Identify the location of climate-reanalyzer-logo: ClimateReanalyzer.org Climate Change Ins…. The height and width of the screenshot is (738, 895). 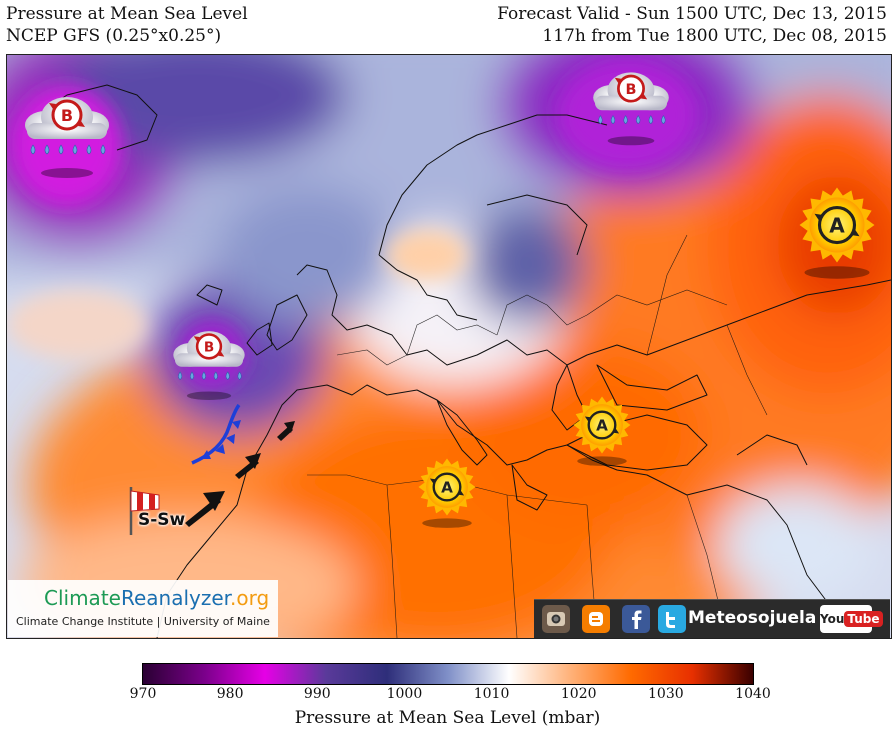
(143, 608).